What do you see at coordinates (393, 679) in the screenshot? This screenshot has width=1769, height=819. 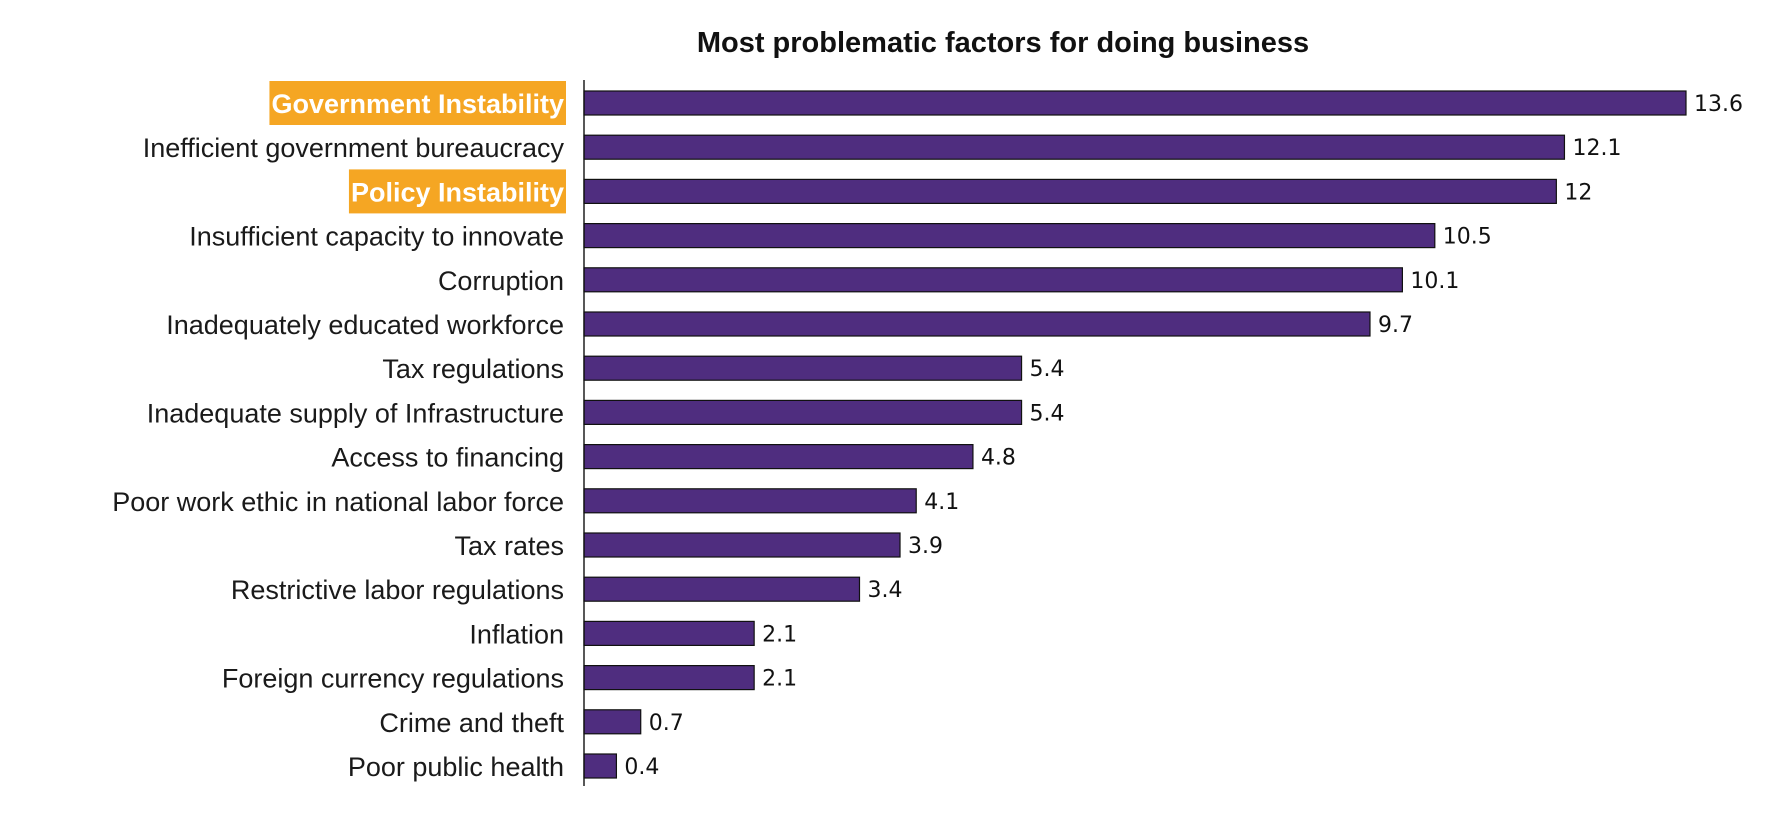 I see `category-label-foreign-currency-regulations: Foreign currency regulations` at bounding box center [393, 679].